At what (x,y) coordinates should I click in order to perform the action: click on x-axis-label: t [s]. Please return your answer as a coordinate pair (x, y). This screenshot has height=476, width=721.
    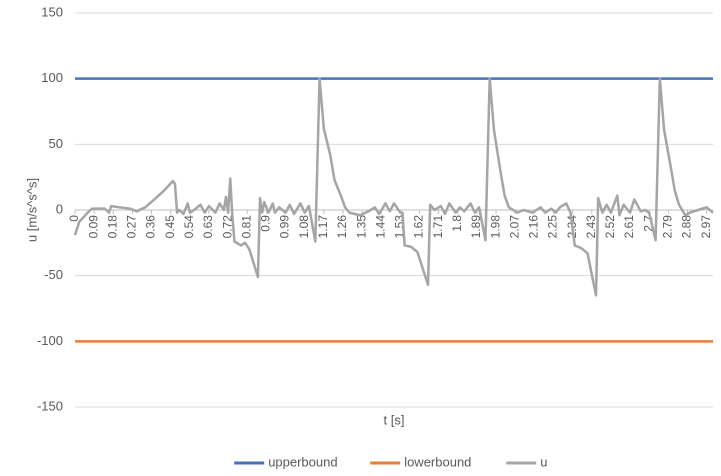
    Looking at the image, I should click on (394, 419).